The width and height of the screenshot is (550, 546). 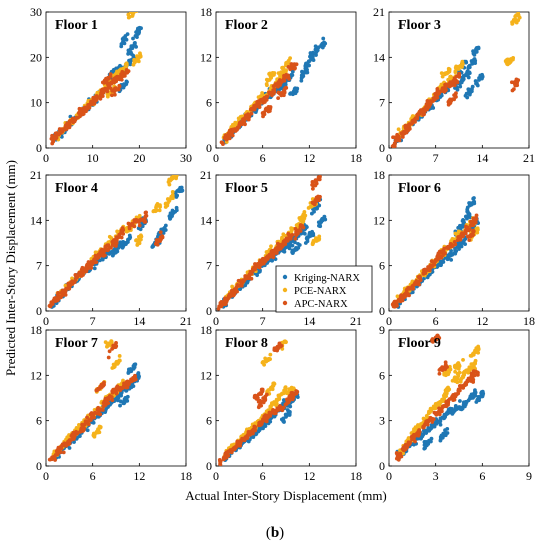 What do you see at coordinates (382, 311) in the screenshot?
I see `y-tick-label: 0` at bounding box center [382, 311].